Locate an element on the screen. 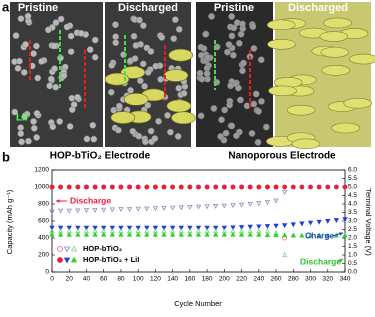  x-tick-label: 240 is located at coordinates (258, 279).